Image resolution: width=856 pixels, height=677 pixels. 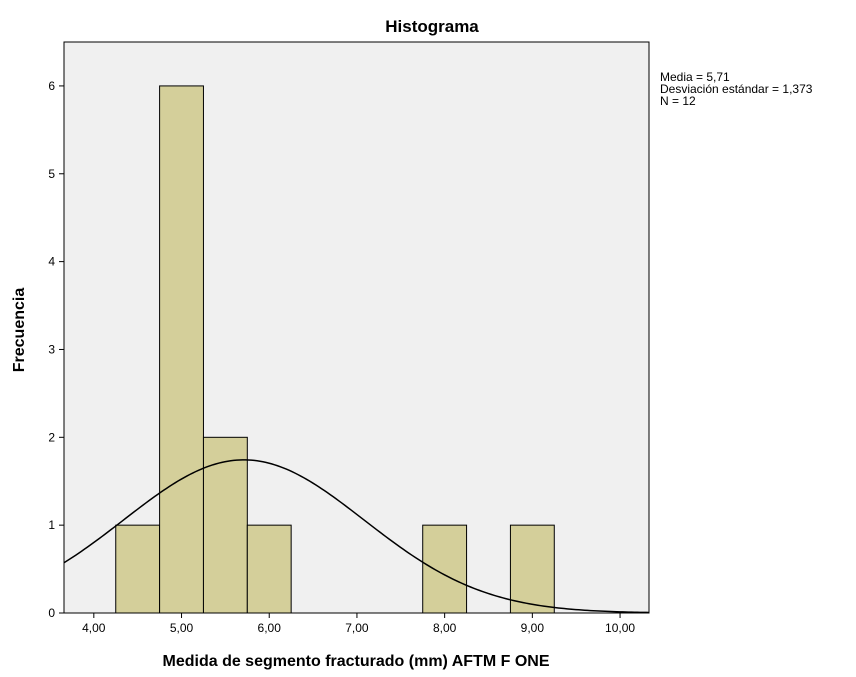 What do you see at coordinates (51, 174) in the screenshot?
I see `y-tick-label-5: 5` at bounding box center [51, 174].